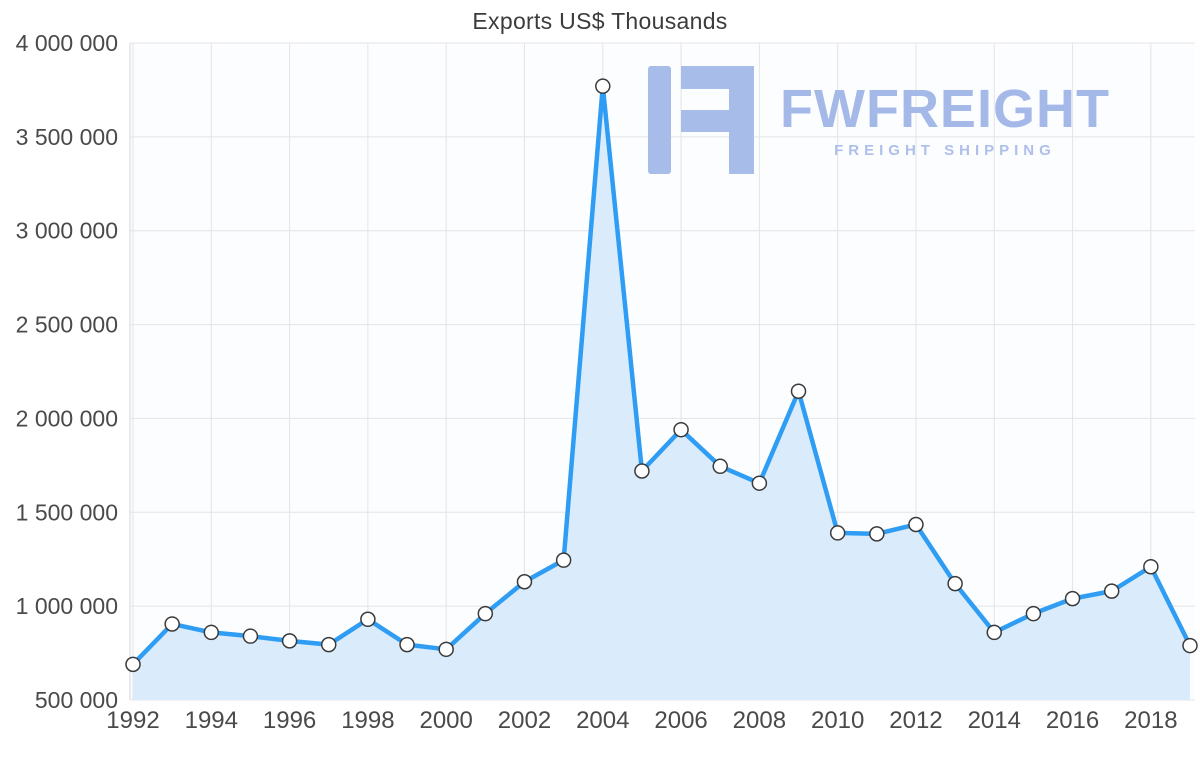 The width and height of the screenshot is (1200, 763). I want to click on svg-text: 3 000 000, so click(67, 231).